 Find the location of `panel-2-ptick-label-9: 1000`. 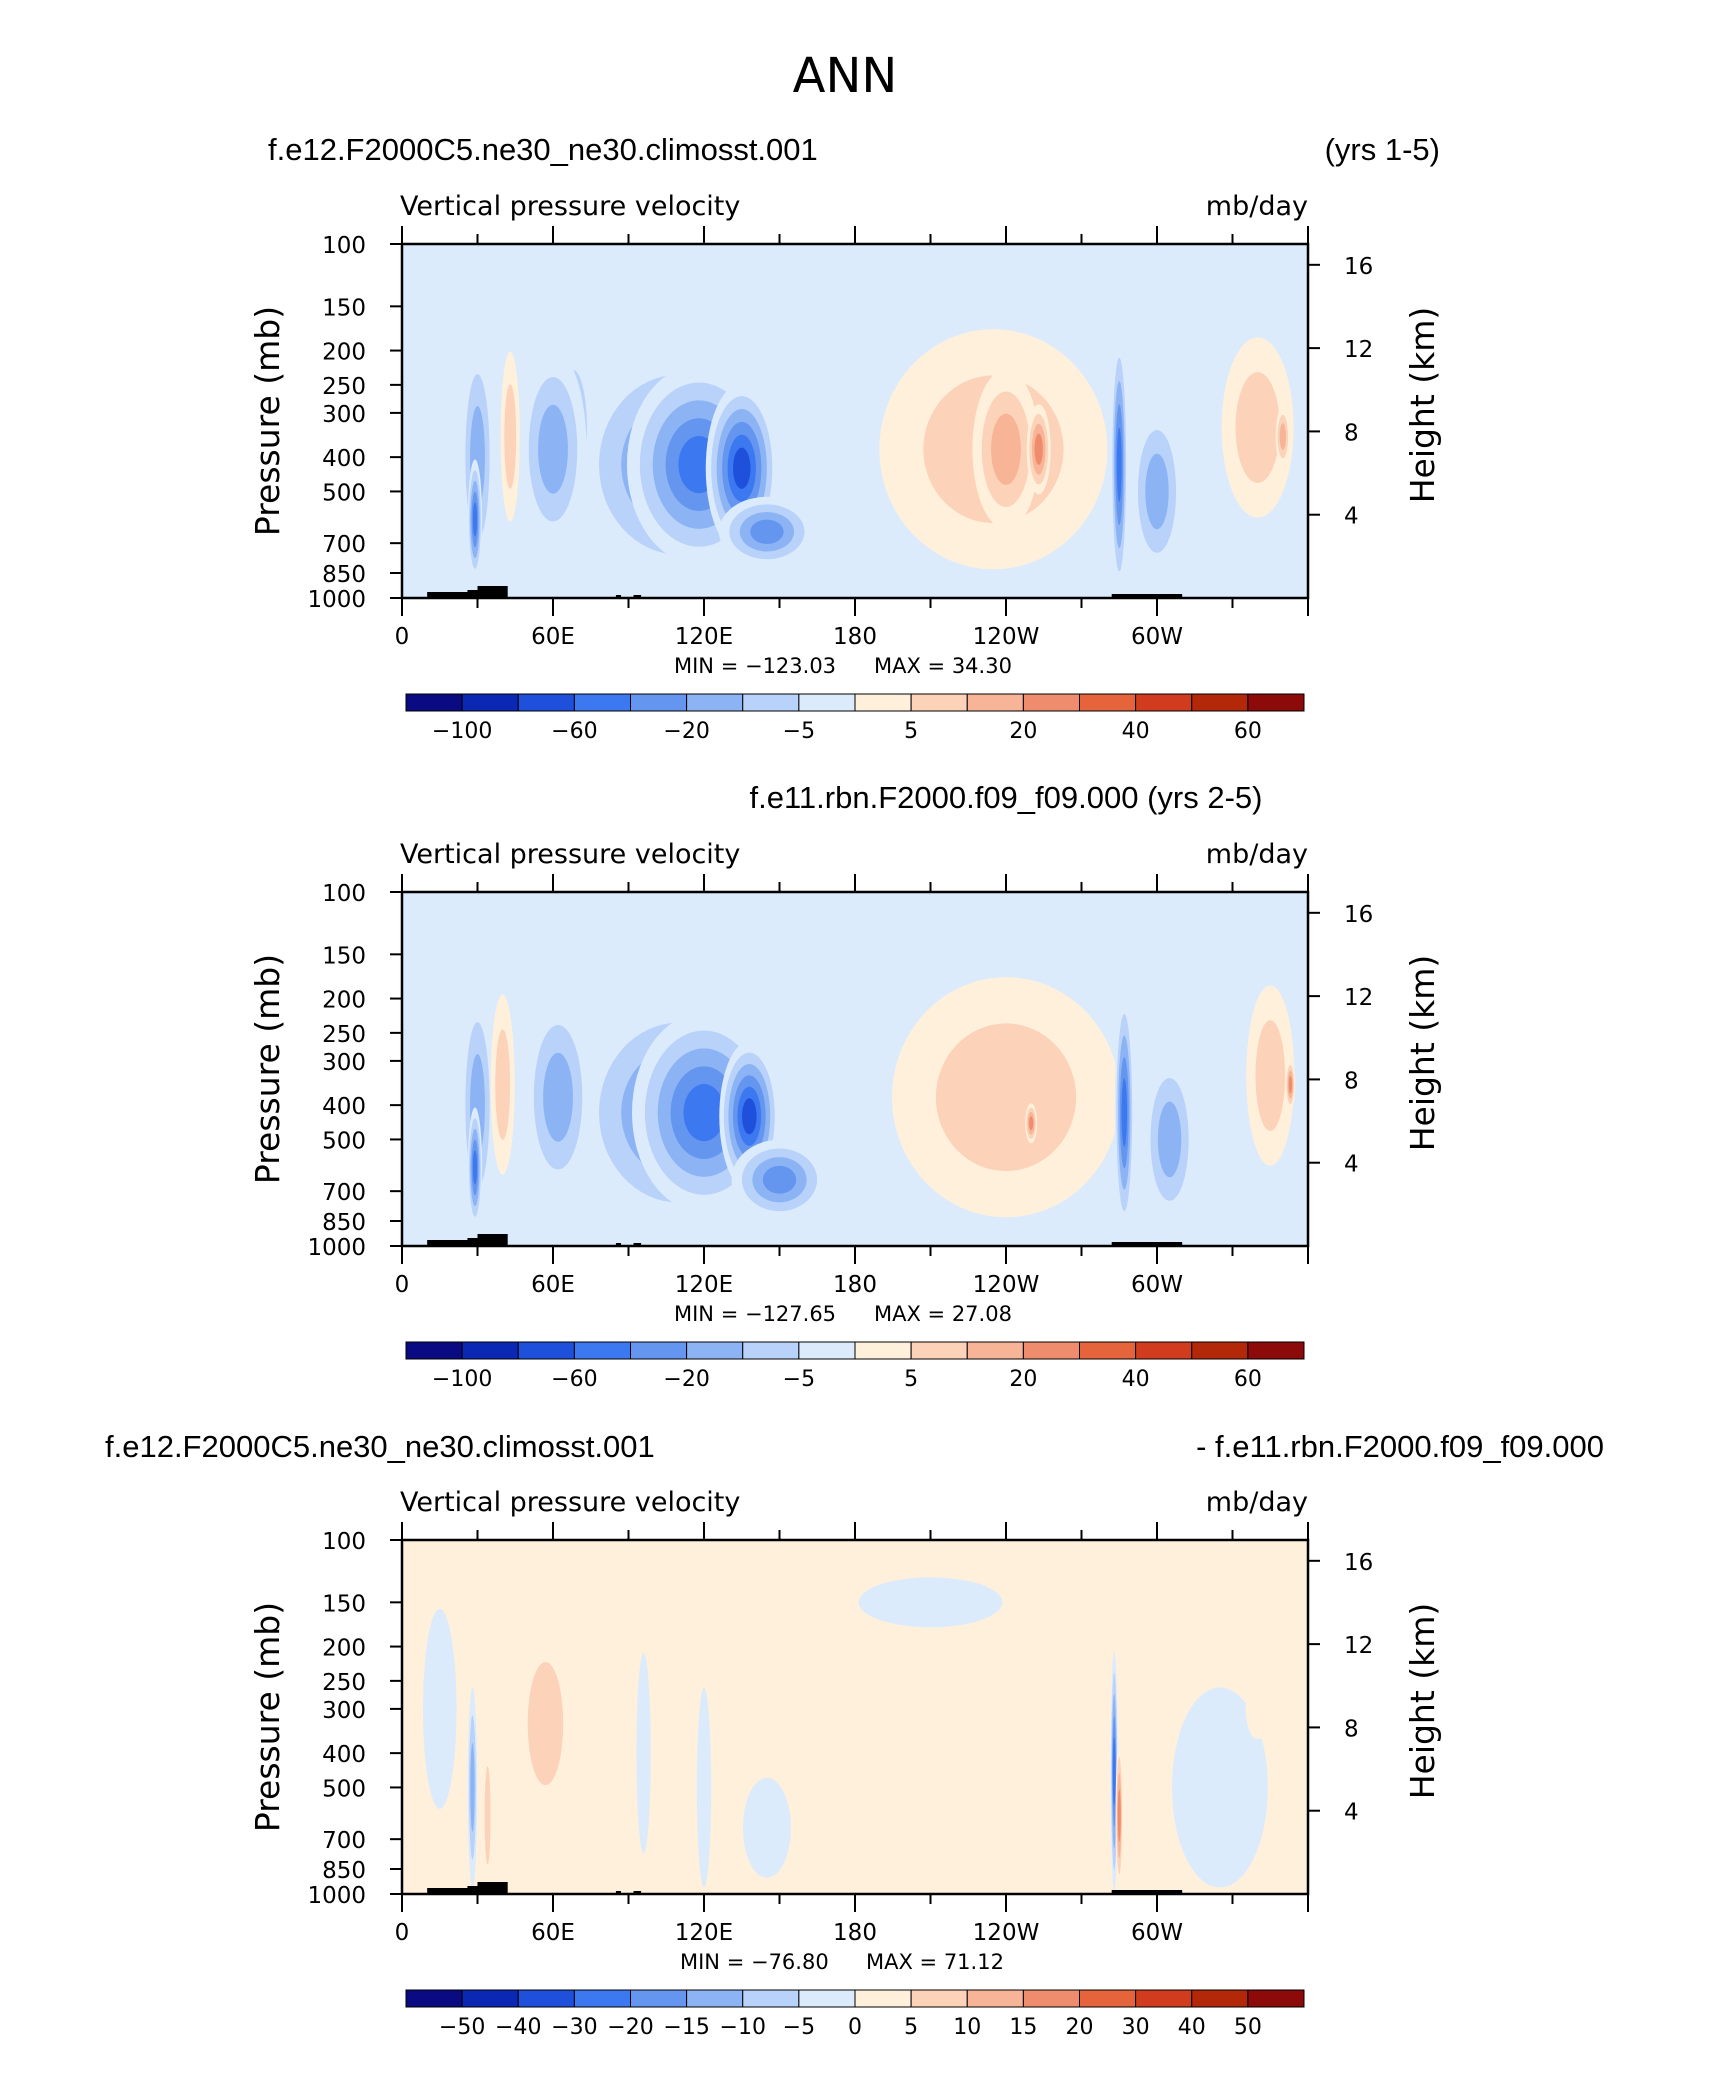

panel-2-ptick-label-9: 1000 is located at coordinates (336, 1248).